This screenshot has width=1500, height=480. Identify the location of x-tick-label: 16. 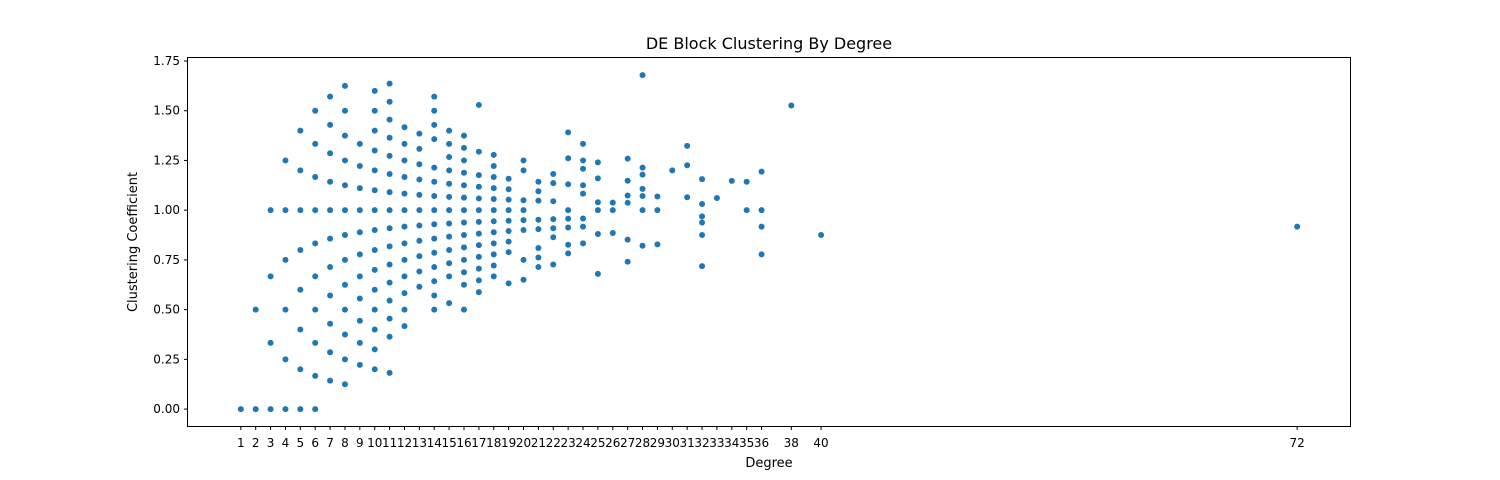
(463, 443).